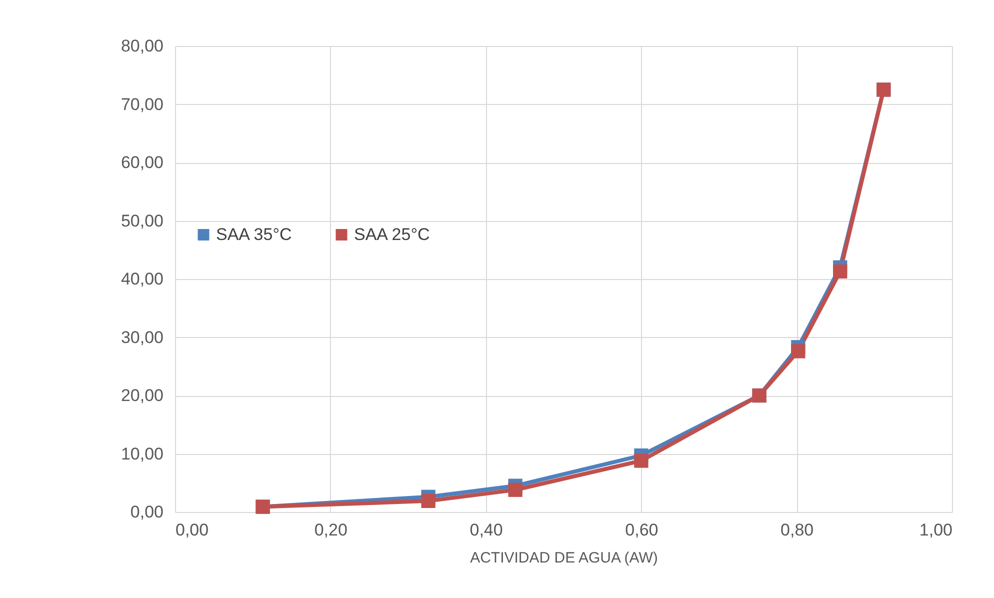 This screenshot has height=598, width=994. What do you see at coordinates (797, 530) in the screenshot?
I see `x-tick-label: 0,80` at bounding box center [797, 530].